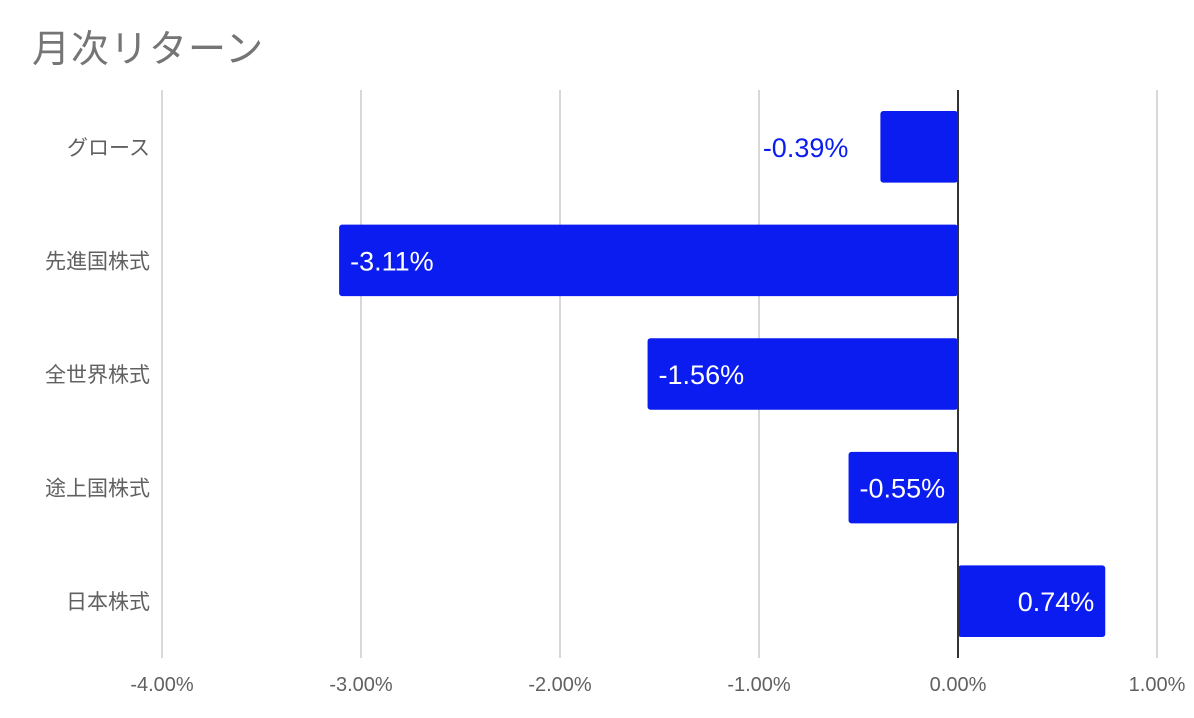 This screenshot has height=718, width=1194. I want to click on data-label: -1.56%, so click(702, 375).